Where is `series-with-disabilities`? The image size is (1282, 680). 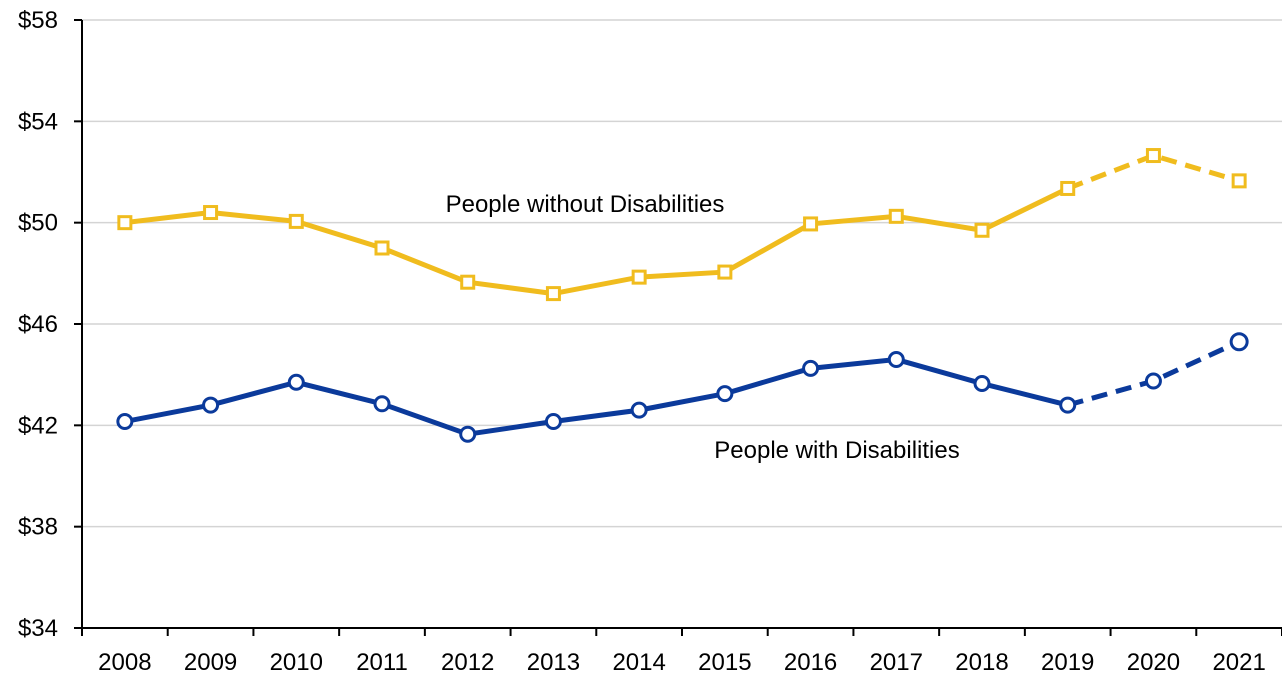
series-with-disabilities is located at coordinates (682, 387).